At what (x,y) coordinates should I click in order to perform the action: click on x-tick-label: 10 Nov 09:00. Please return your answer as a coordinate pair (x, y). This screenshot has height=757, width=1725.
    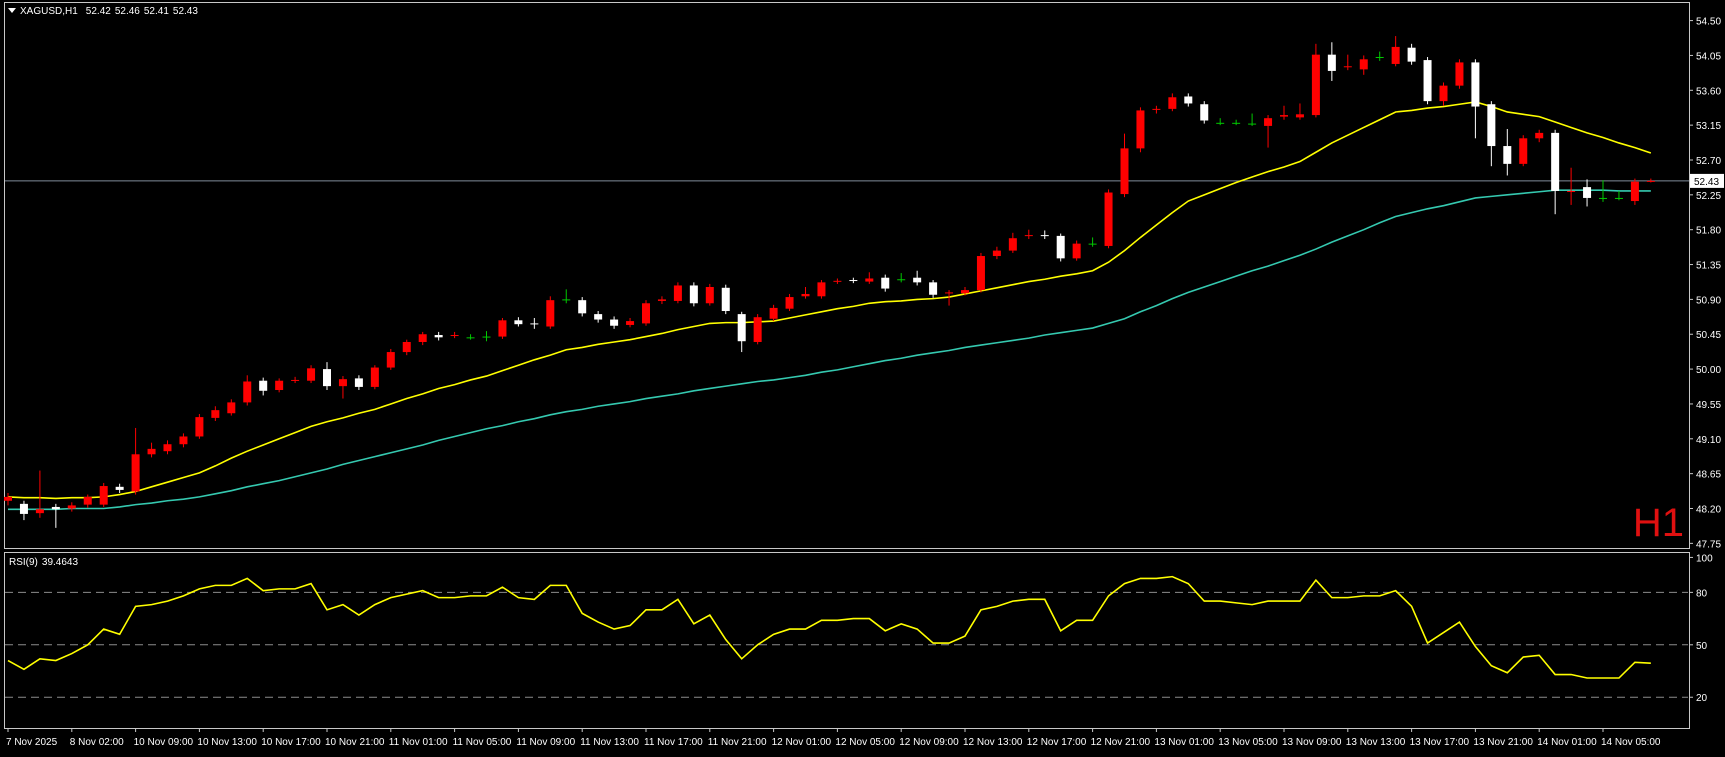
    Looking at the image, I should click on (164, 742).